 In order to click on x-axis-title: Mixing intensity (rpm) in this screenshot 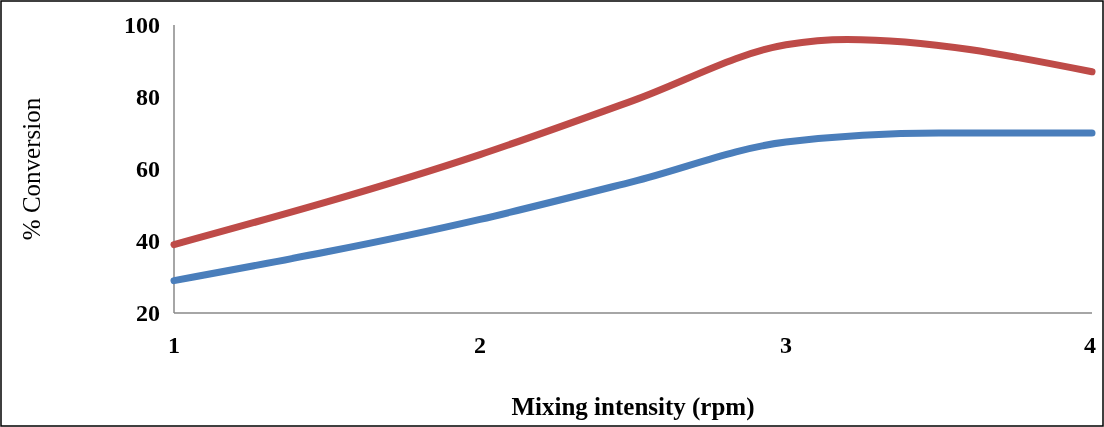, I will do `click(633, 407)`.